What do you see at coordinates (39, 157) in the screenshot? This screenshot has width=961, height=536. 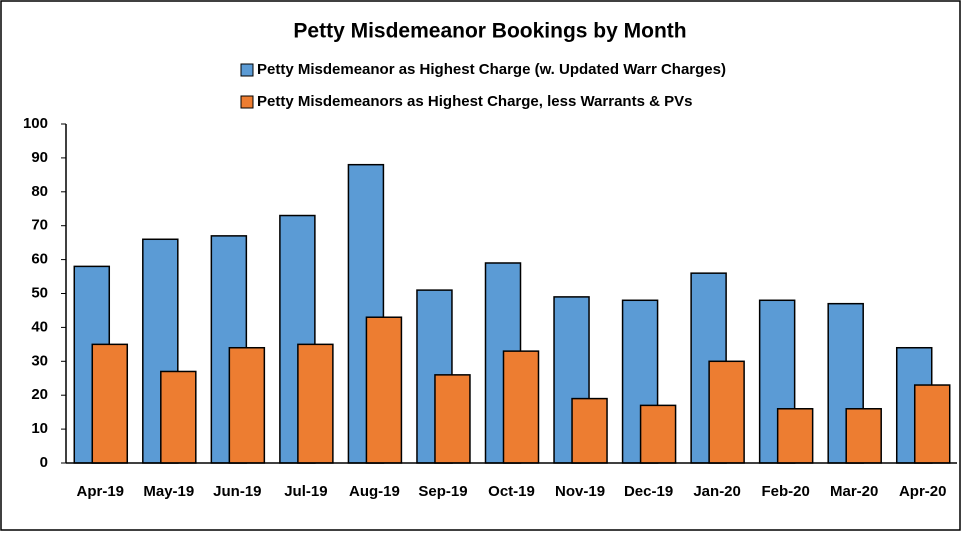 I see `y-tick-label: 90` at bounding box center [39, 157].